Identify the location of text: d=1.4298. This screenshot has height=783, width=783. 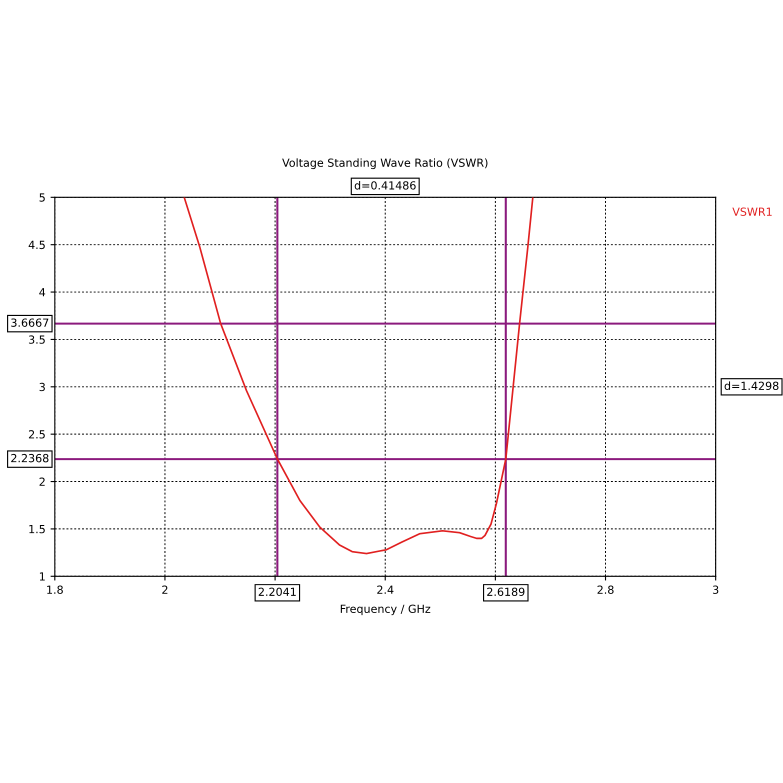
(751, 385).